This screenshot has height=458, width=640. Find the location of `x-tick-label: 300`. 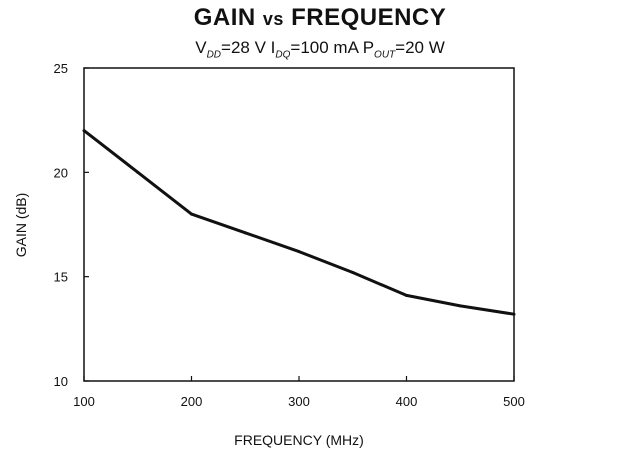

x-tick-label: 300 is located at coordinates (299, 401).